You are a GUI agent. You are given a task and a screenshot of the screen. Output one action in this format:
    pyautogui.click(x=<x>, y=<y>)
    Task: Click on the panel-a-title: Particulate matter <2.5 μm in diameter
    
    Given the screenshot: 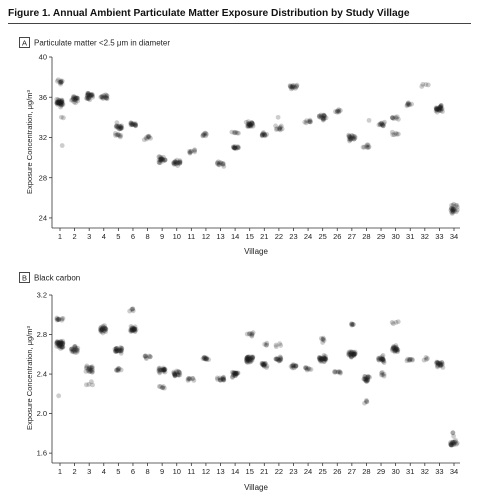 What is the action you would take?
    pyautogui.click(x=102, y=43)
    